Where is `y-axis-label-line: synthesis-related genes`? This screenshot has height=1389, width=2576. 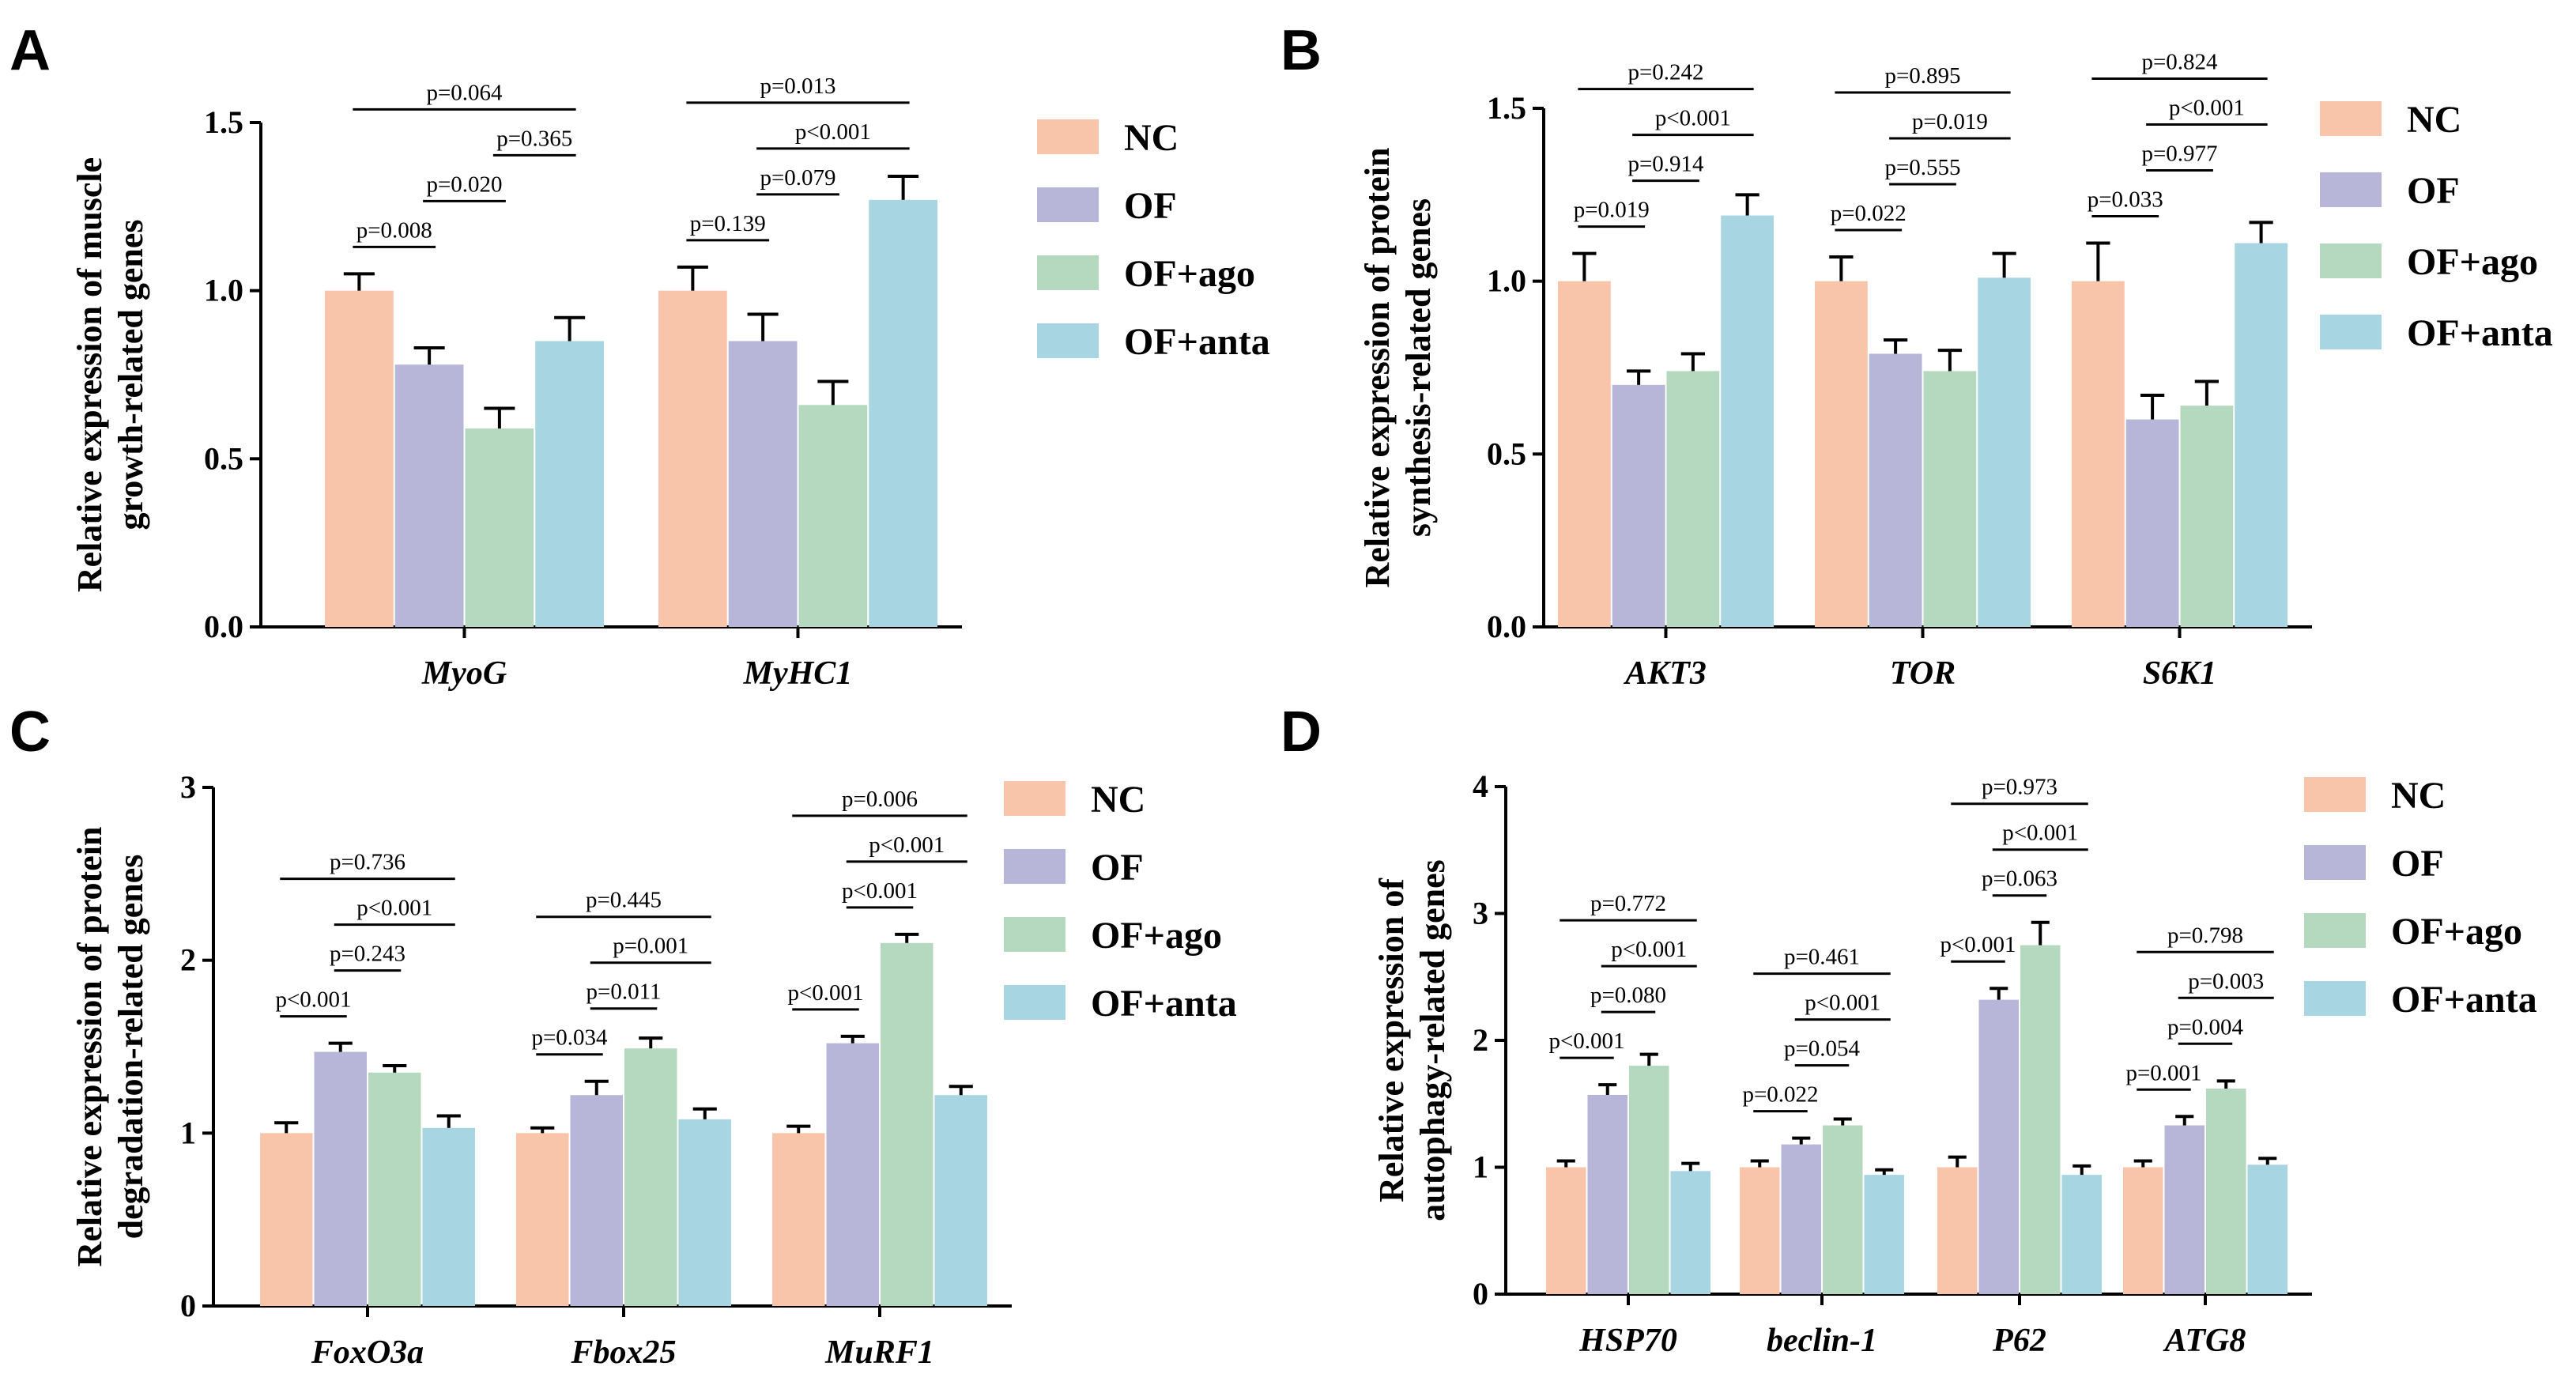 y-axis-label-line: synthesis-related genes is located at coordinates (1418, 367).